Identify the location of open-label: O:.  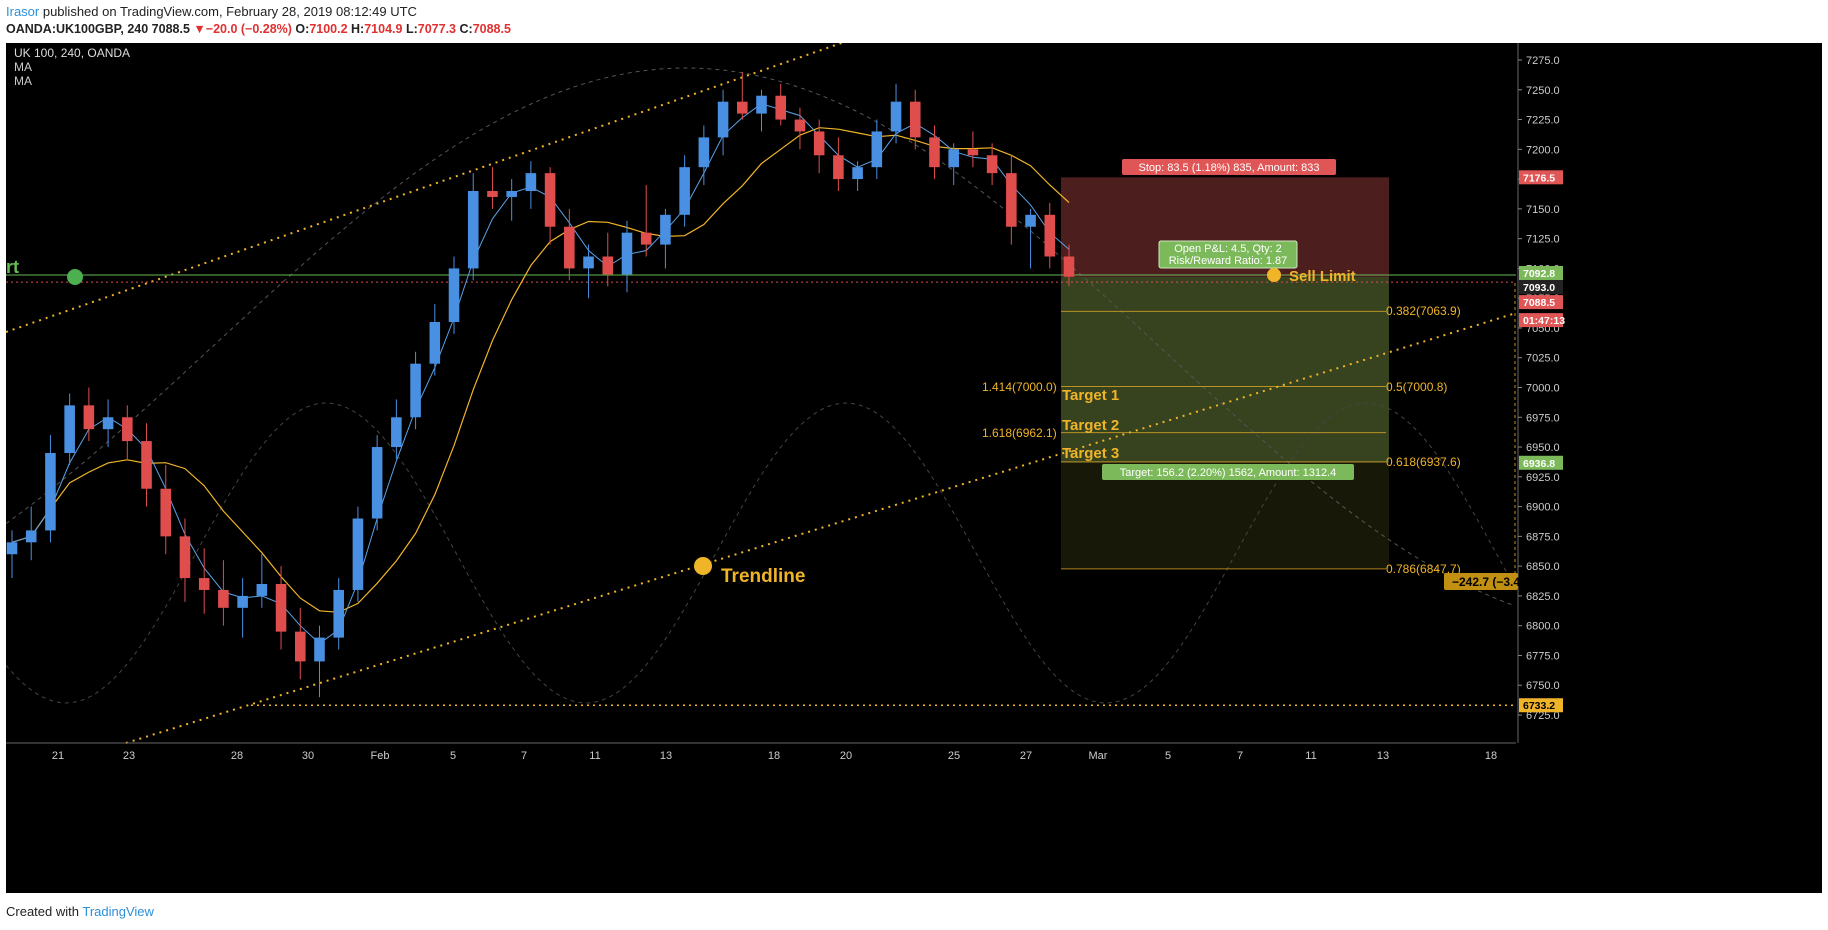
(302, 29).